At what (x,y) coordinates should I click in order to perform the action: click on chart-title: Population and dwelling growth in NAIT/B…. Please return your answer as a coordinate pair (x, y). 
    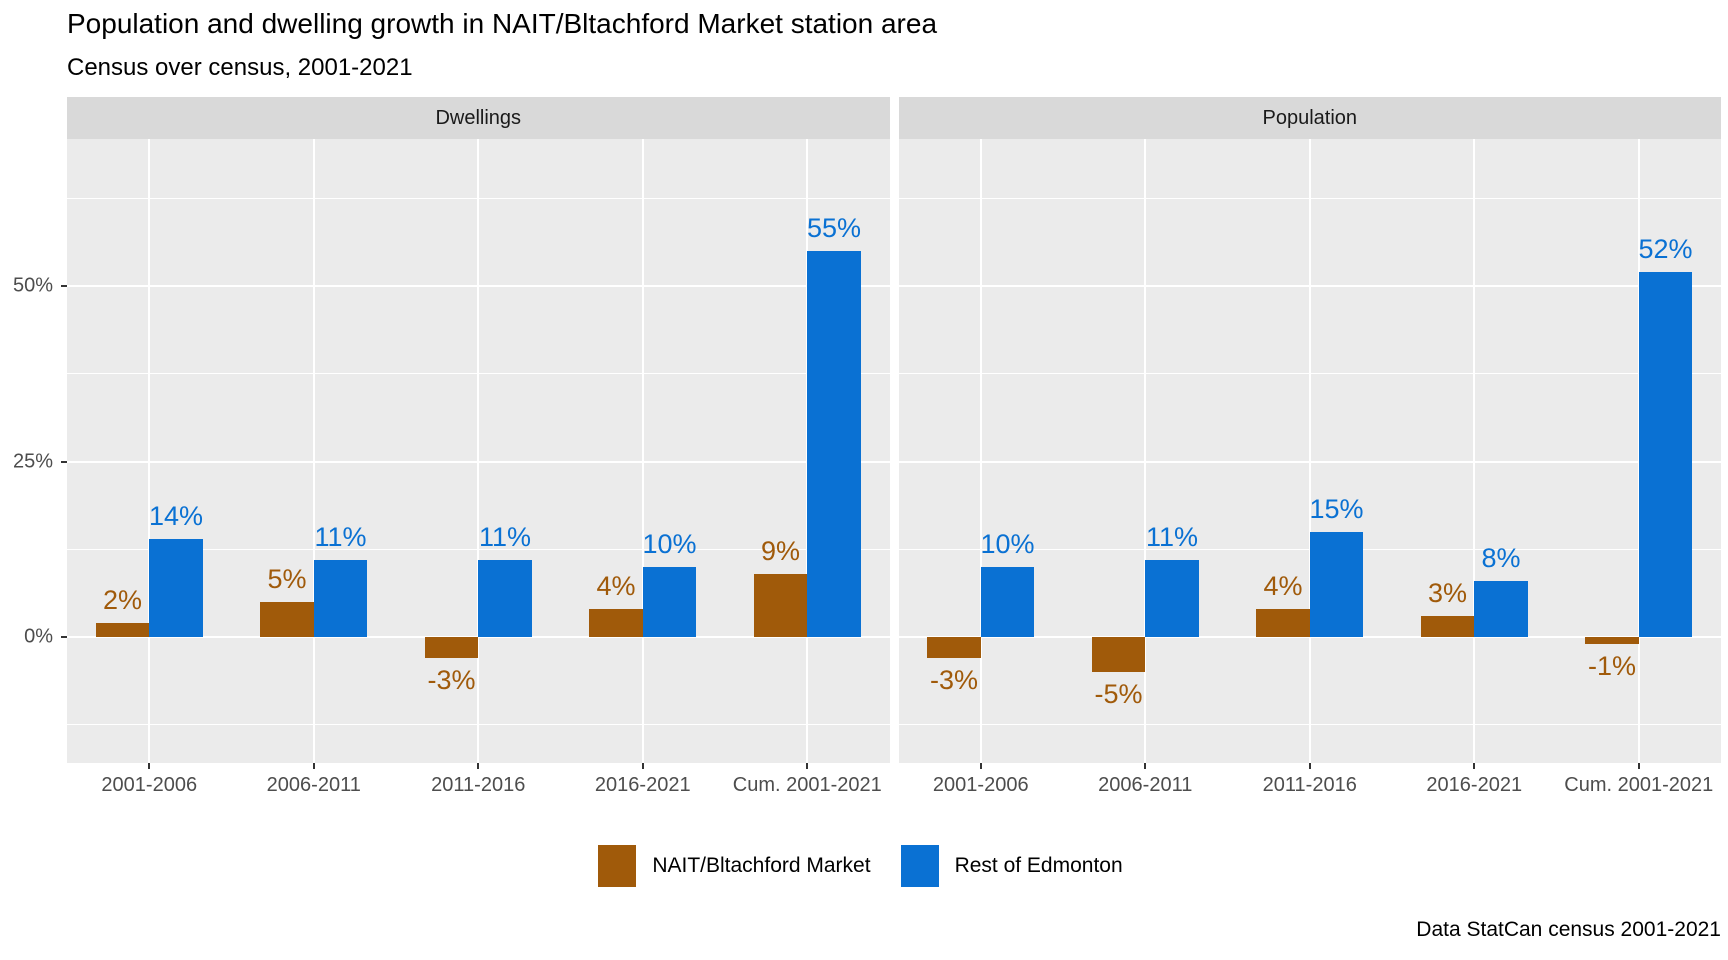
    Looking at the image, I should click on (502, 23).